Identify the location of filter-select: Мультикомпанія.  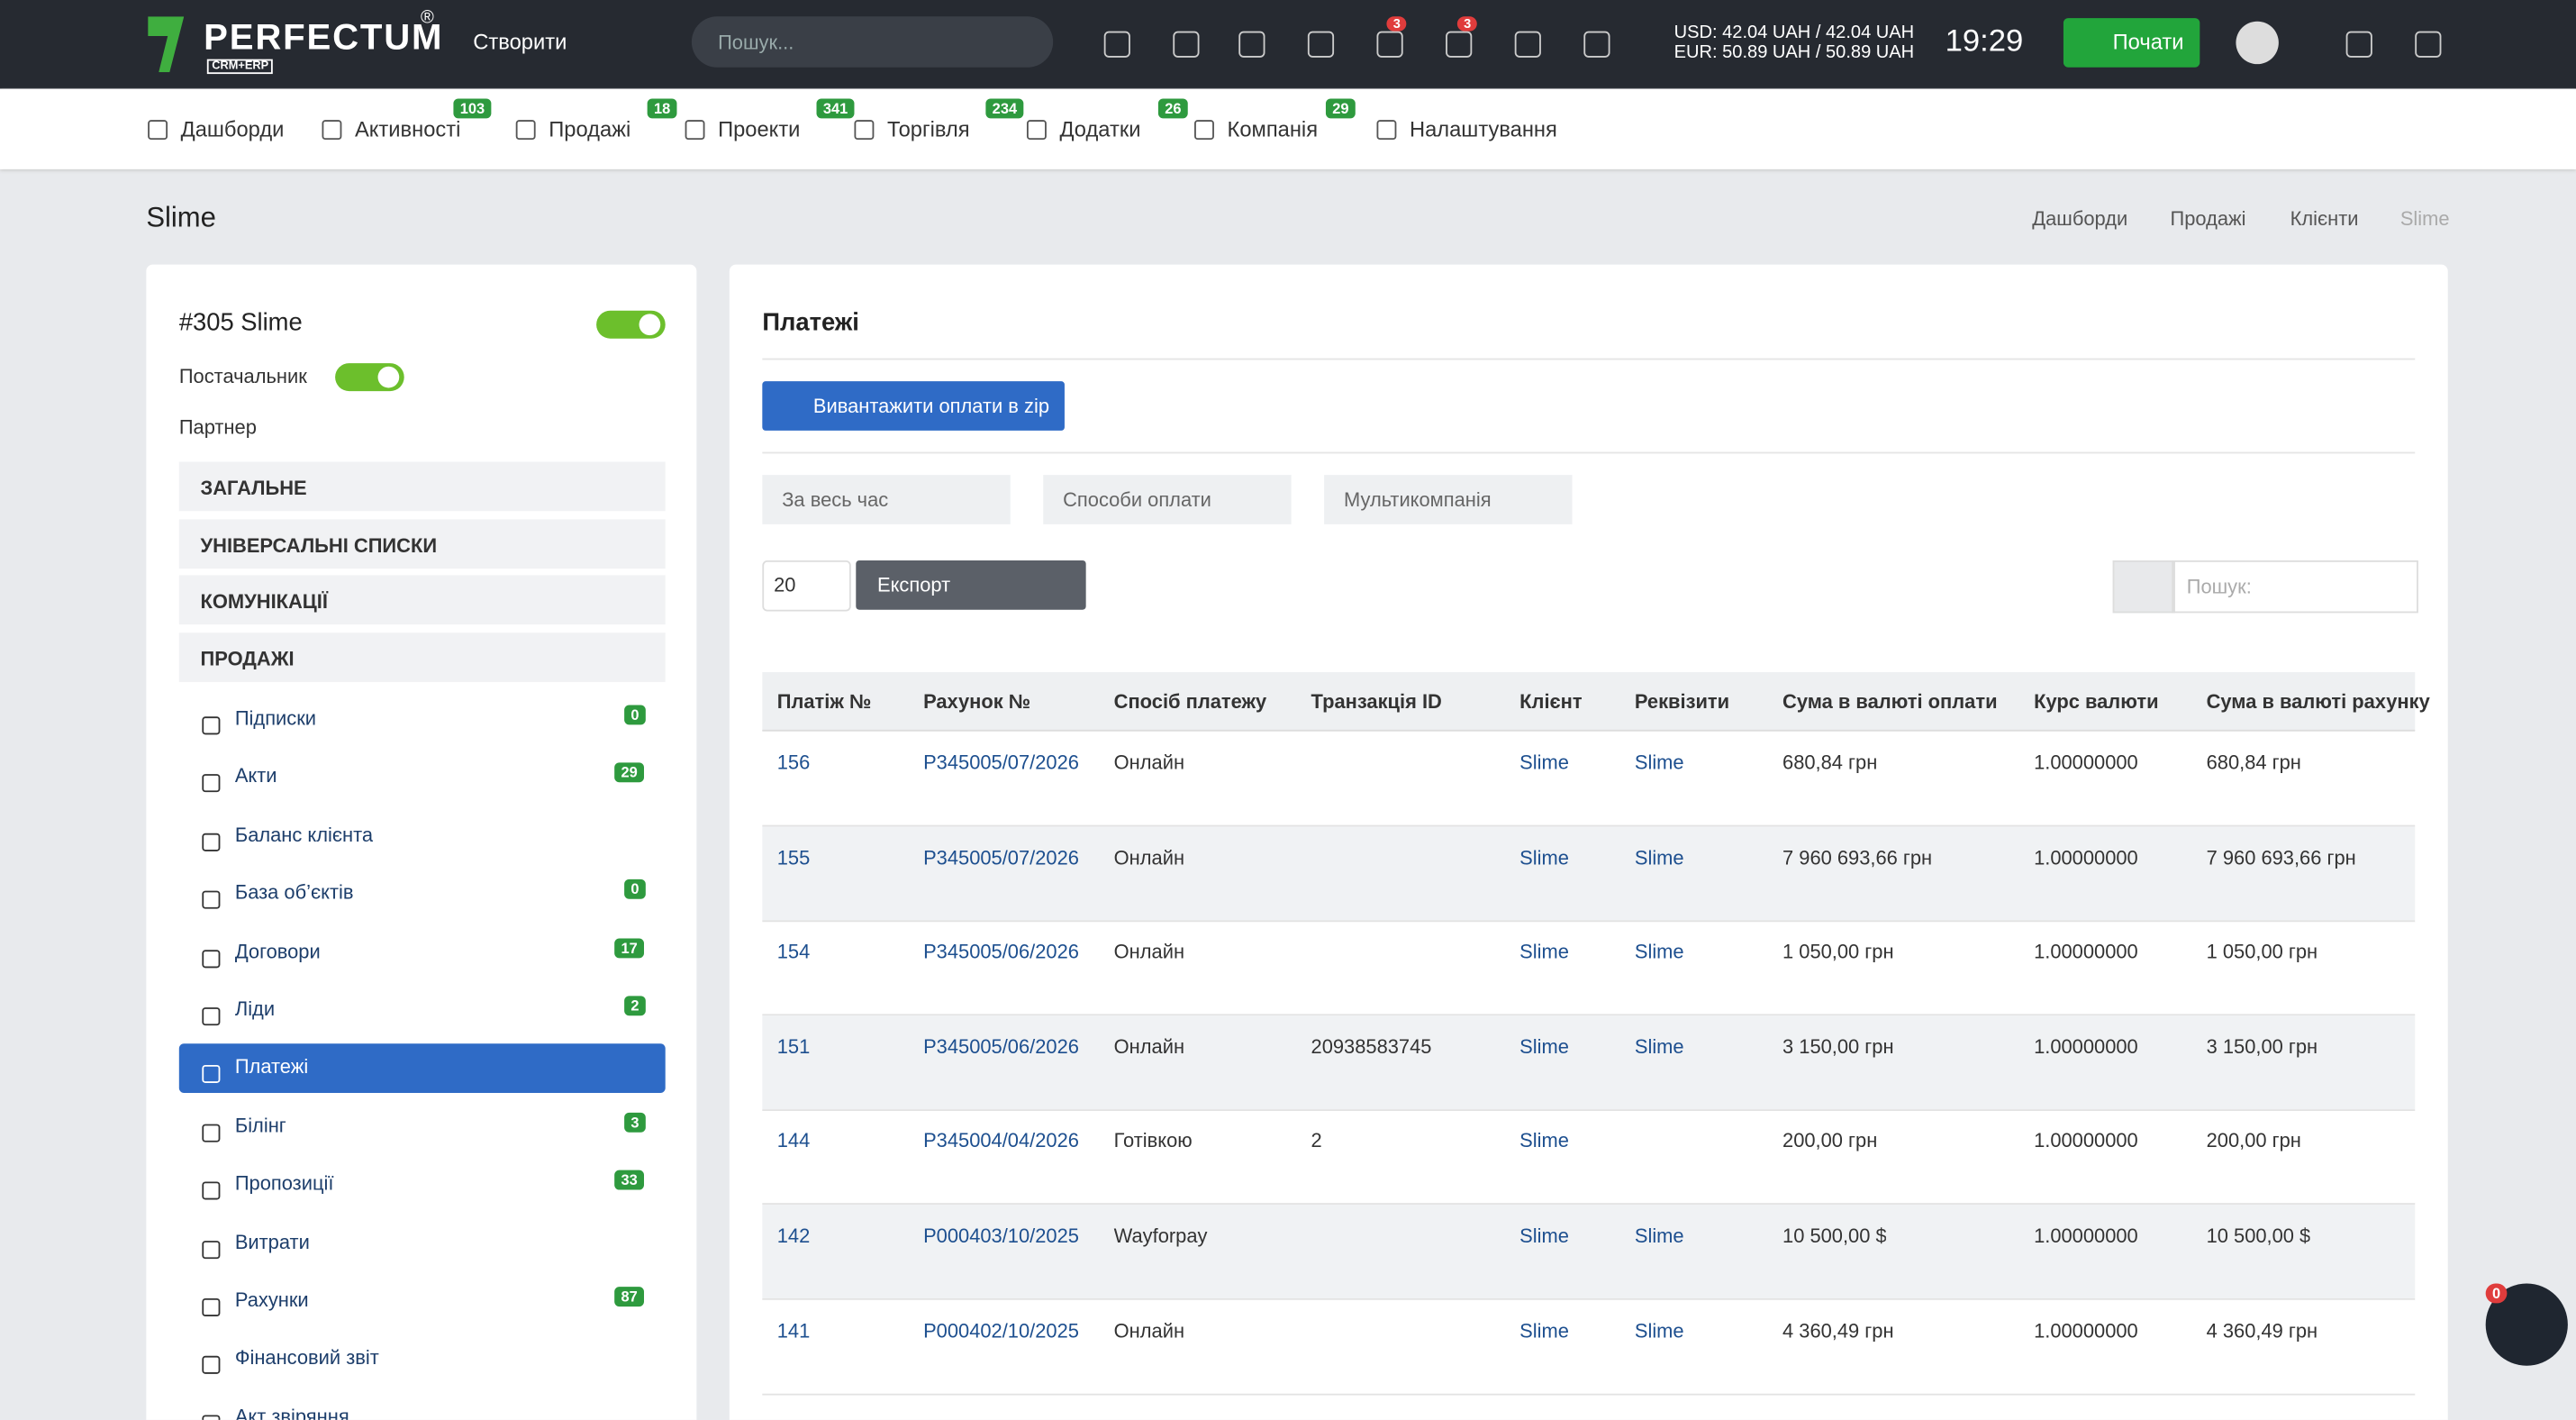
(1448, 499).